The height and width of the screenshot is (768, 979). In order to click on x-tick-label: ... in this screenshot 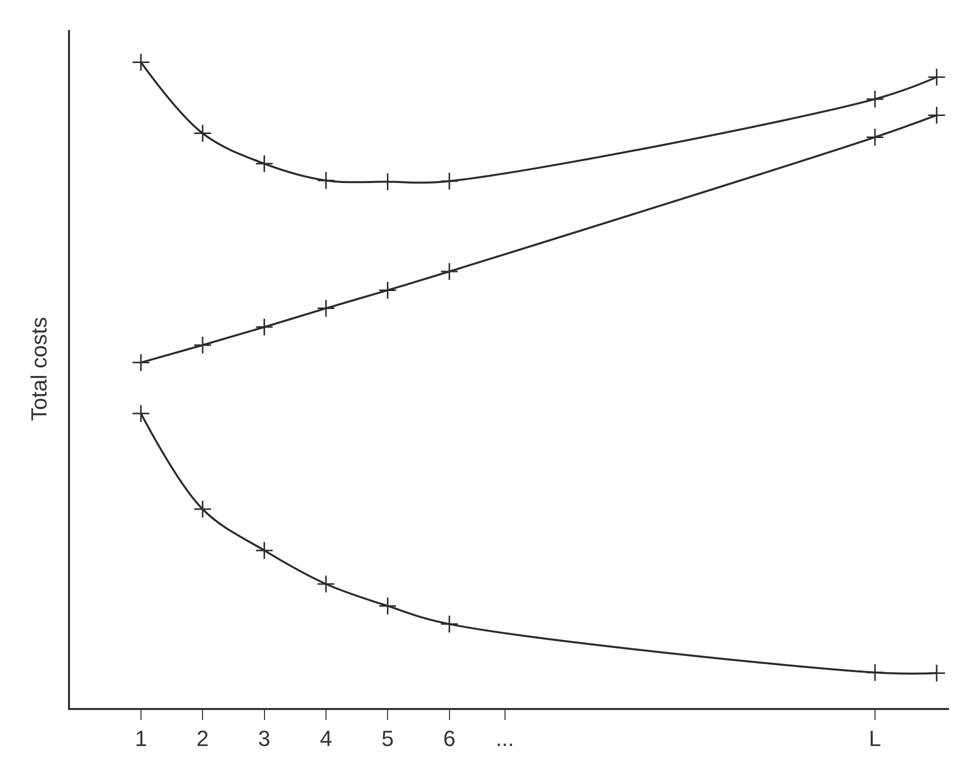, I will do `click(505, 739)`.